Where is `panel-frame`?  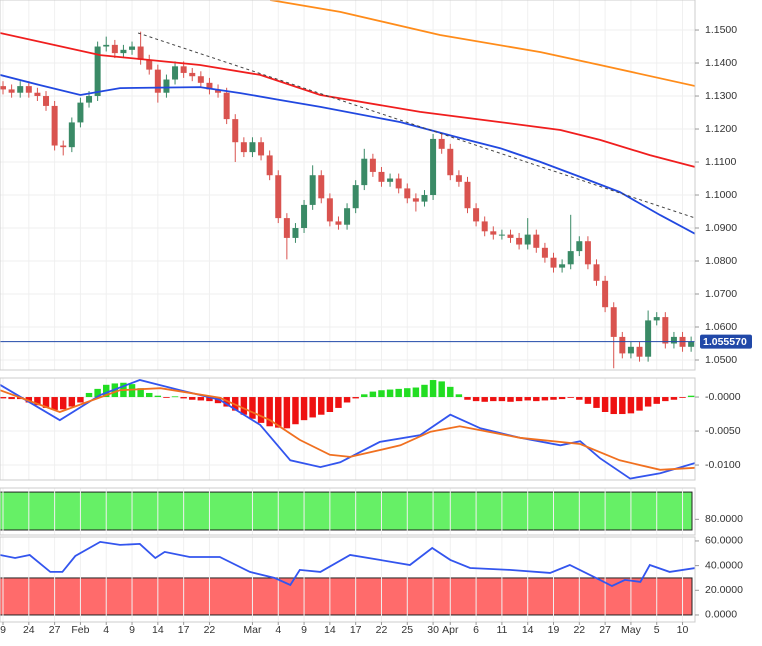
panel-frame is located at coordinates (348, 579).